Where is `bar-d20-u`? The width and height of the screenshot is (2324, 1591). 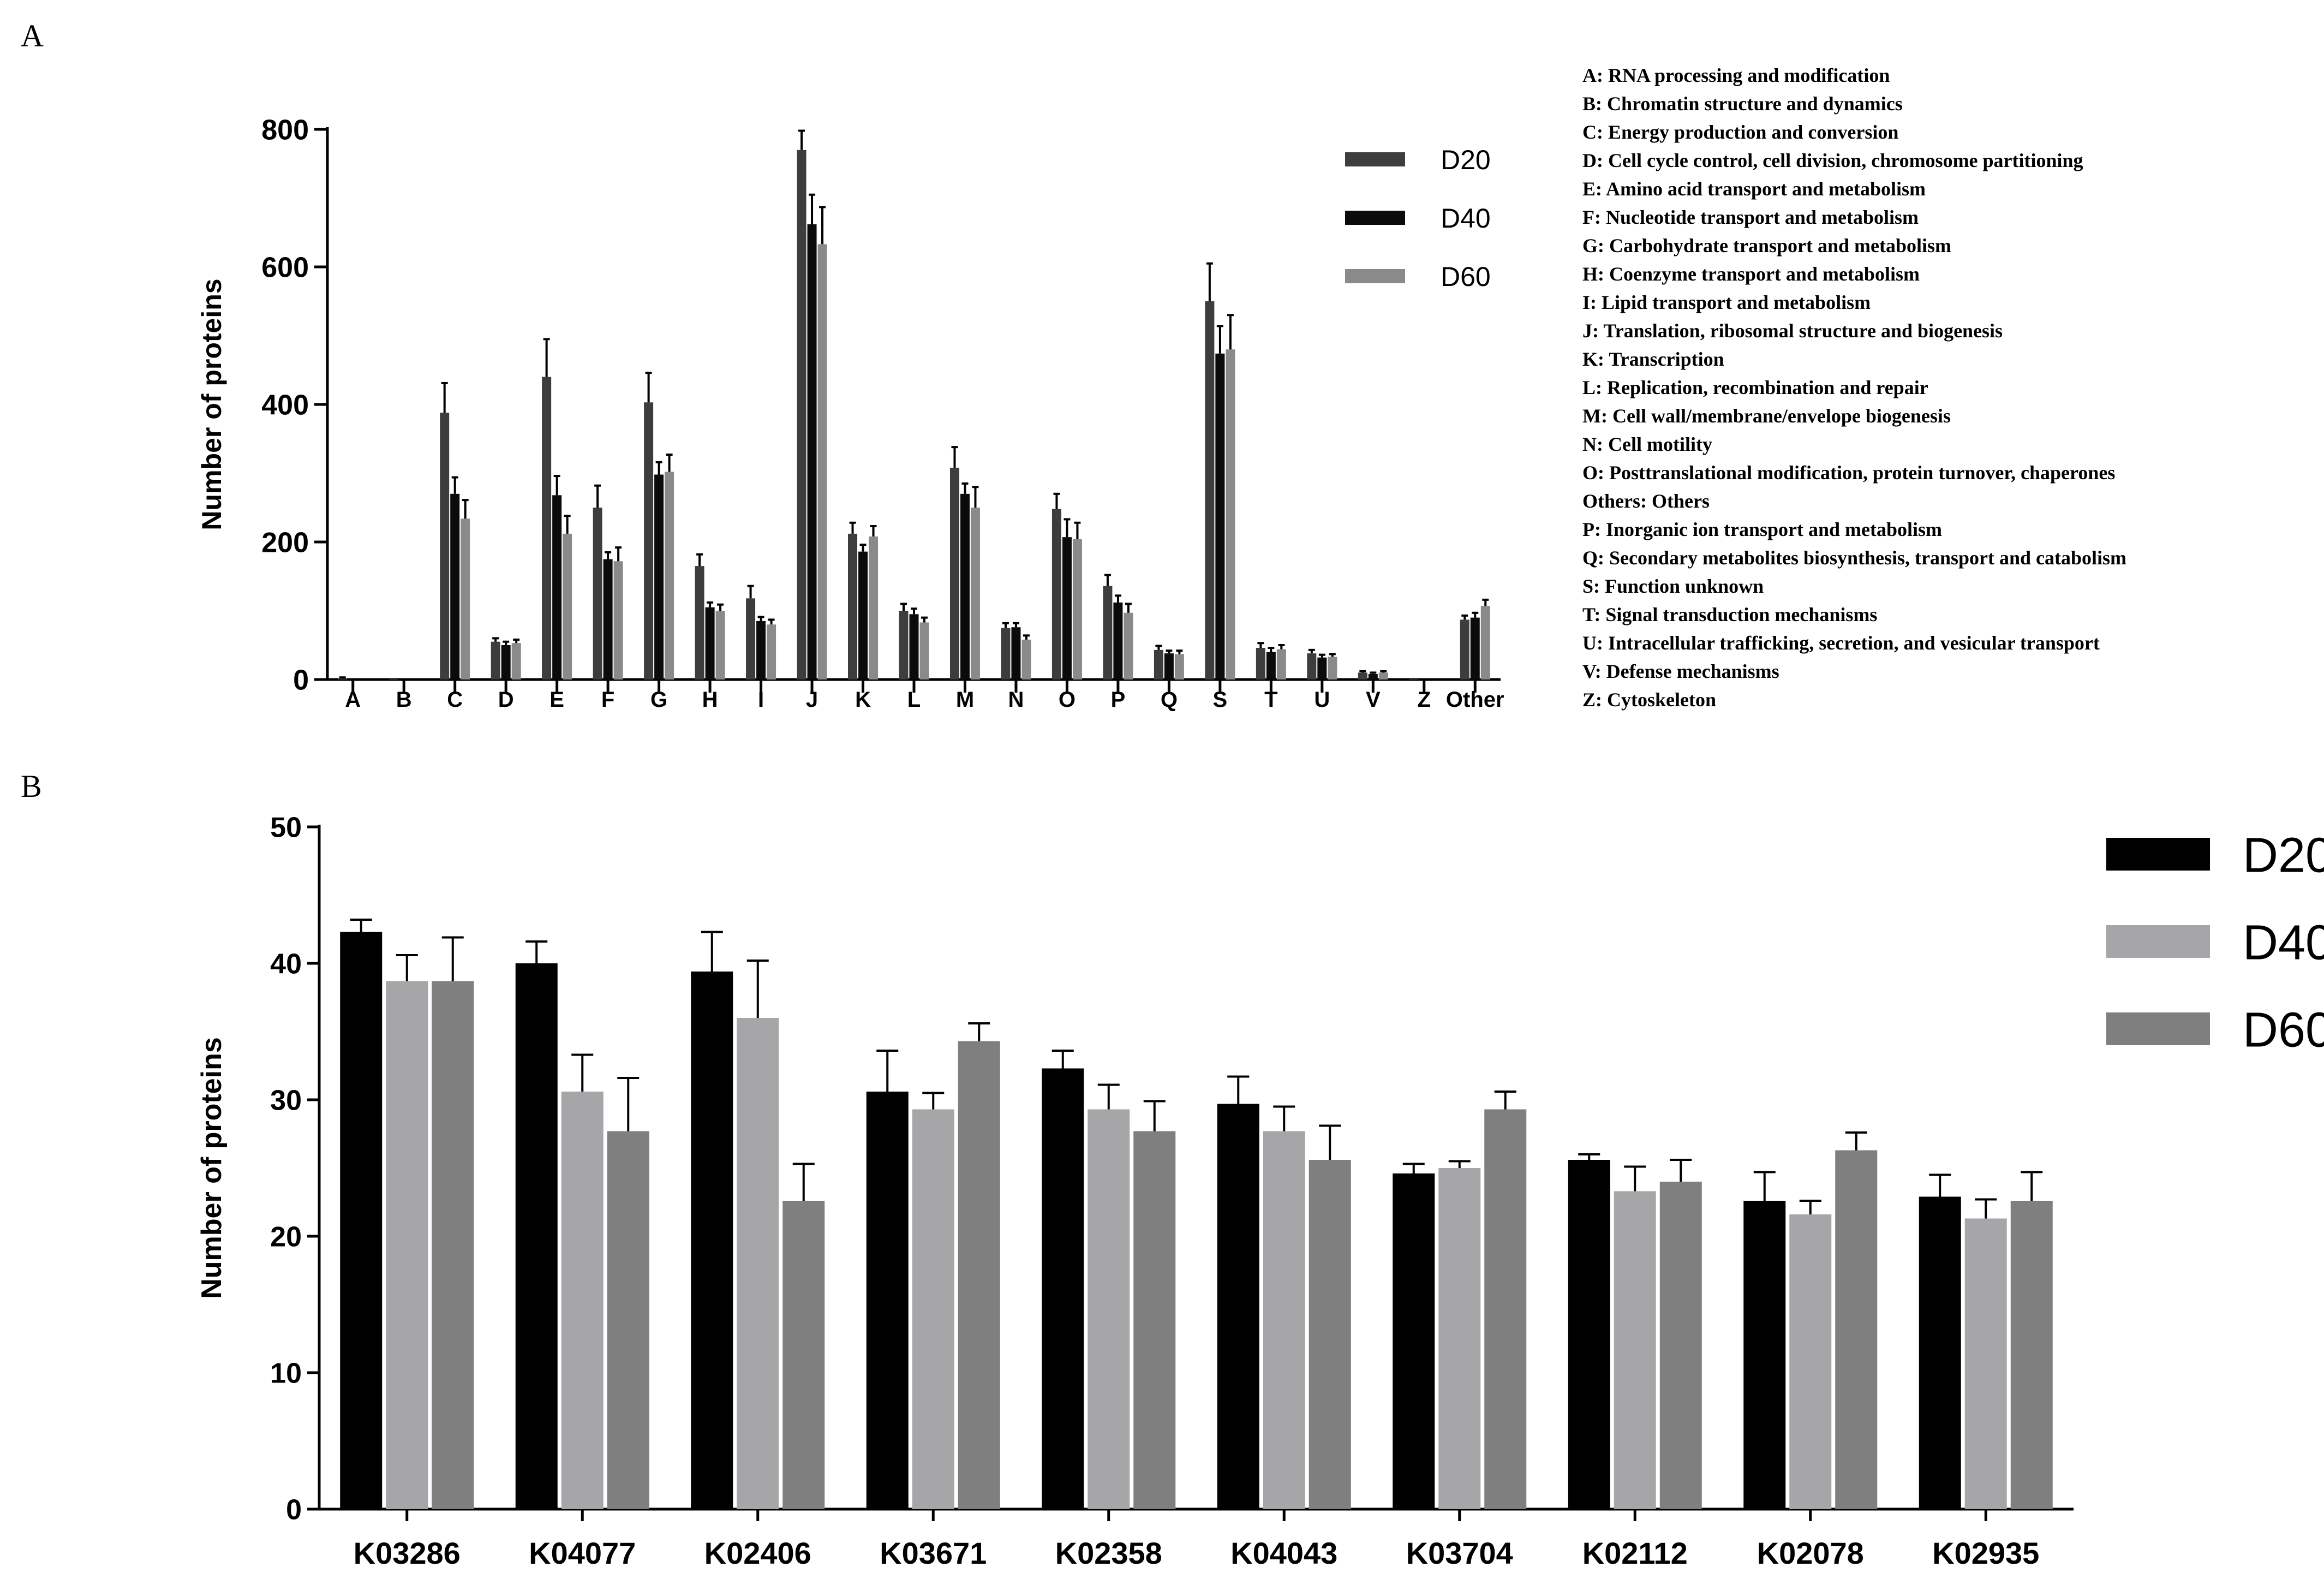
bar-d20-u is located at coordinates (1312, 666).